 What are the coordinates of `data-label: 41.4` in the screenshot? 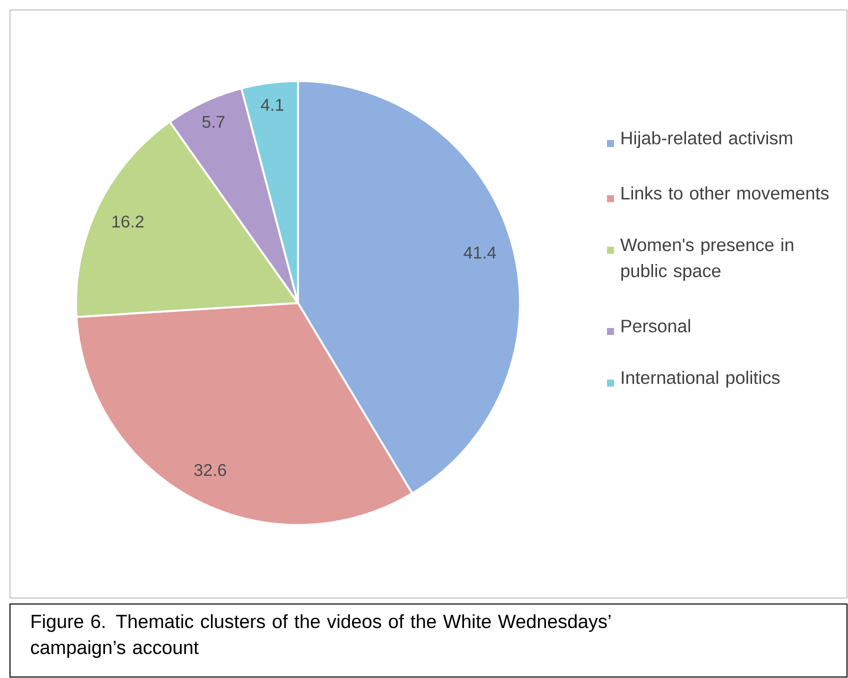 It's located at (480, 253).